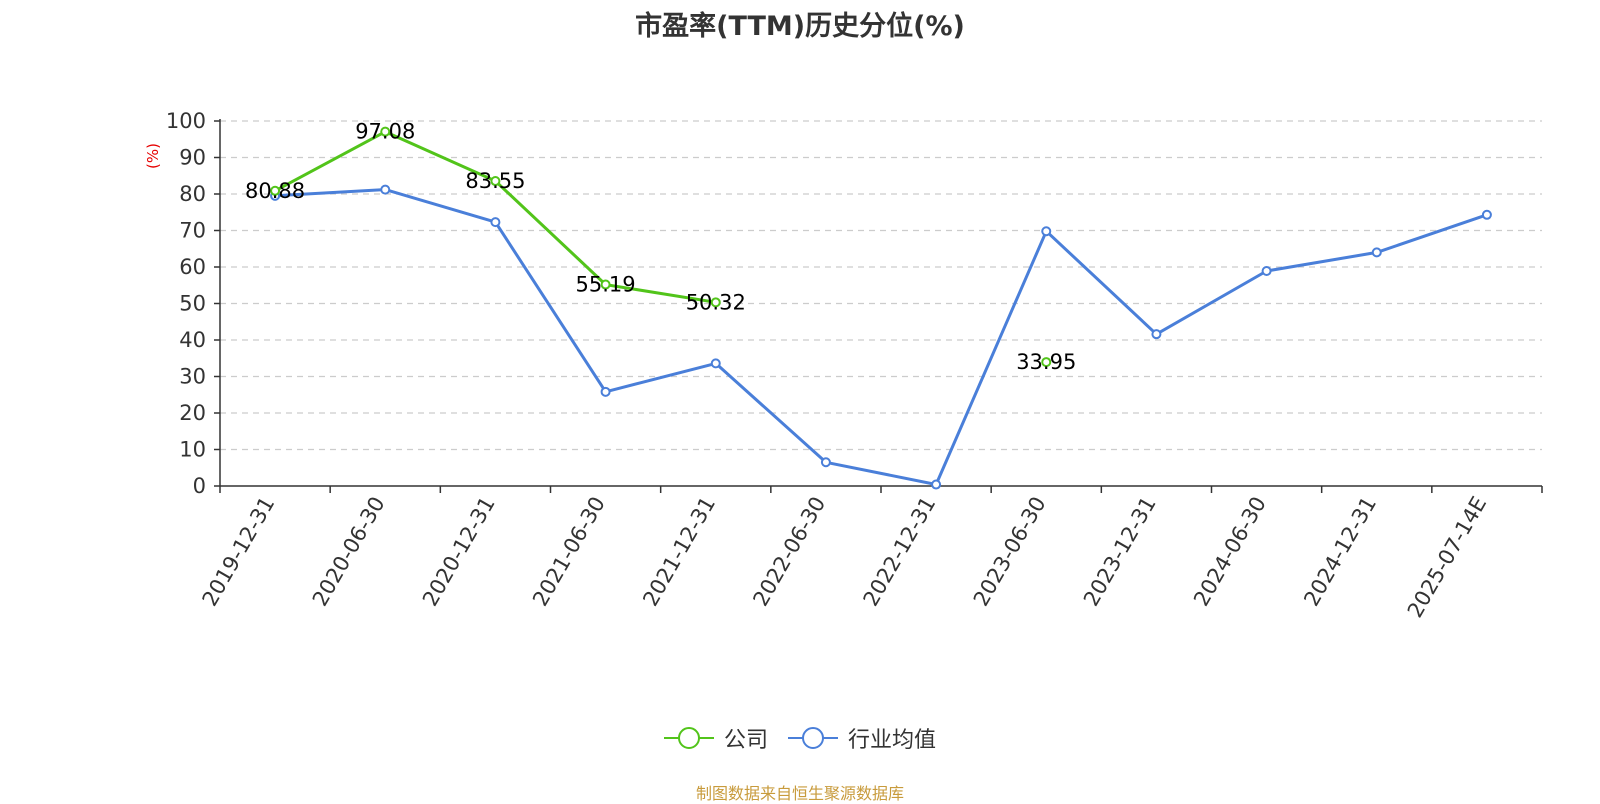 Image resolution: width=1600 pixels, height=804 pixels. Describe the element at coordinates (192, 340) in the screenshot. I see `y-tick-label: 40` at that location.